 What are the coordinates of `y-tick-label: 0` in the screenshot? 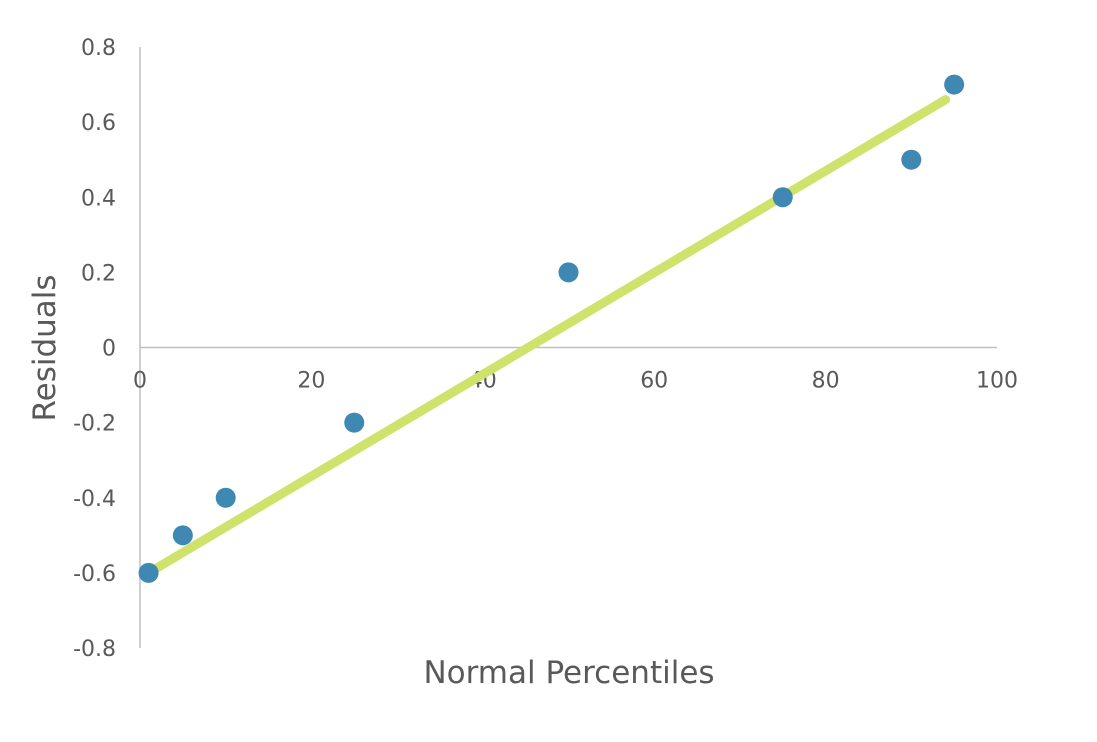 It's located at (109, 349).